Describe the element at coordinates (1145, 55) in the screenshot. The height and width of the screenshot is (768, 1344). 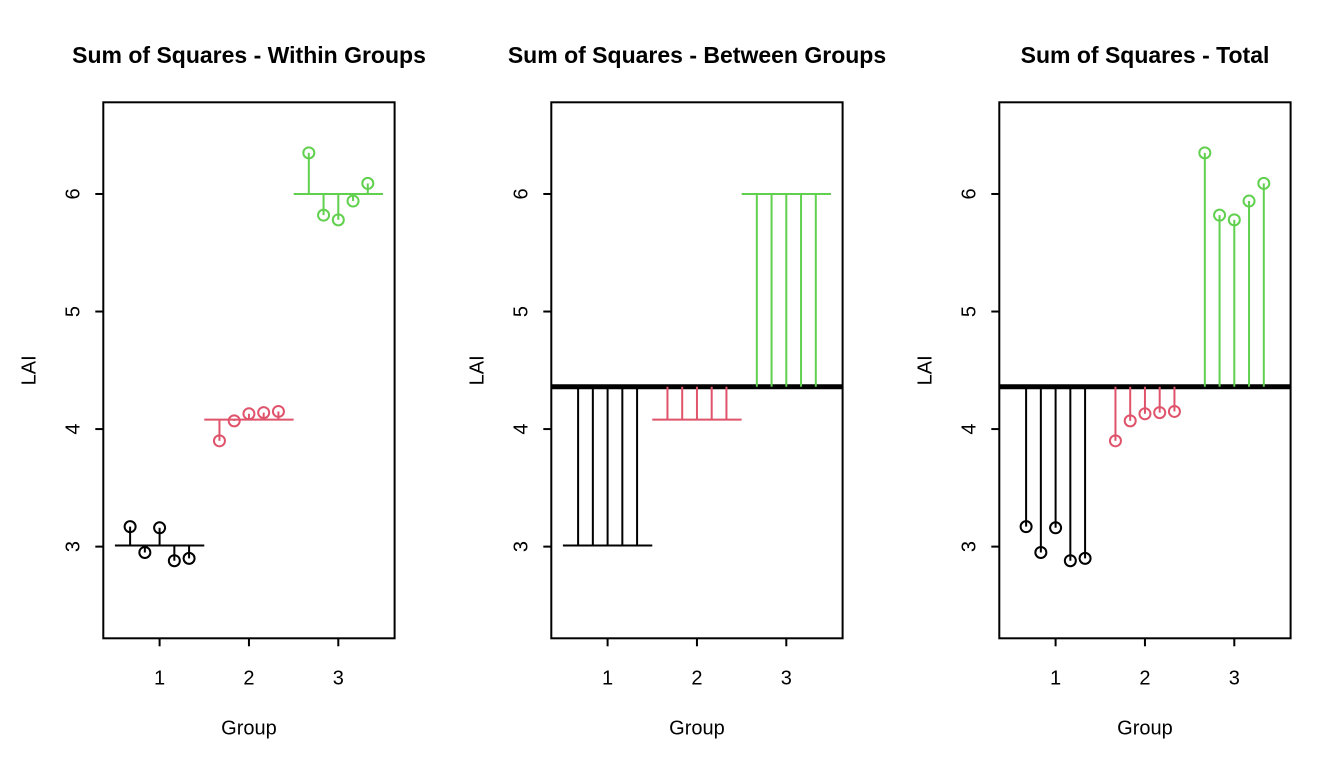
I see `panel-title-total: Sum of Squares - Total` at that location.